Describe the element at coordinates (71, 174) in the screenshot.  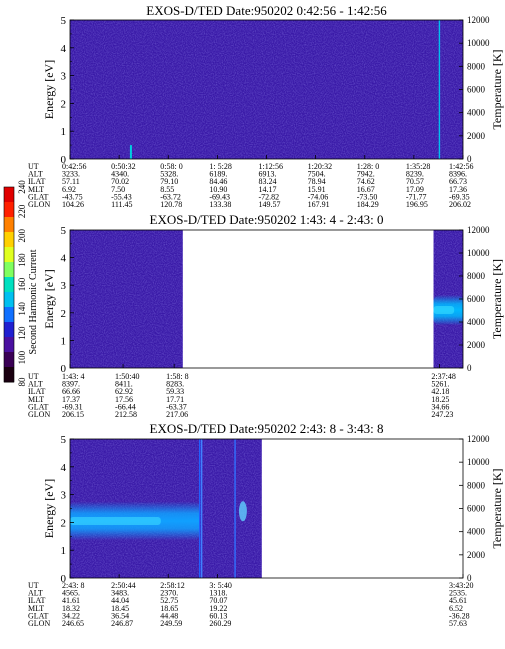
I see `table-cell: 3233.` at that location.